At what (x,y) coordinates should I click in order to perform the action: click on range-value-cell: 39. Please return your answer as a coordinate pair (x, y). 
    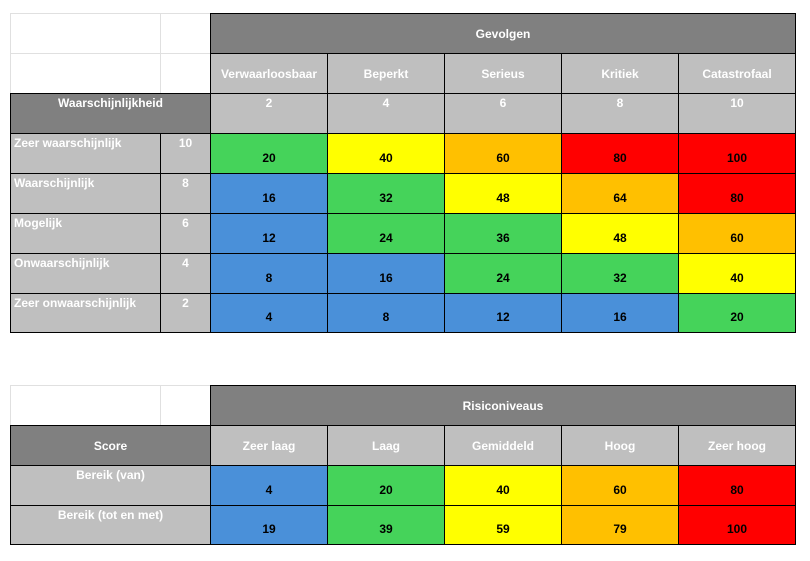
    Looking at the image, I should click on (386, 525).